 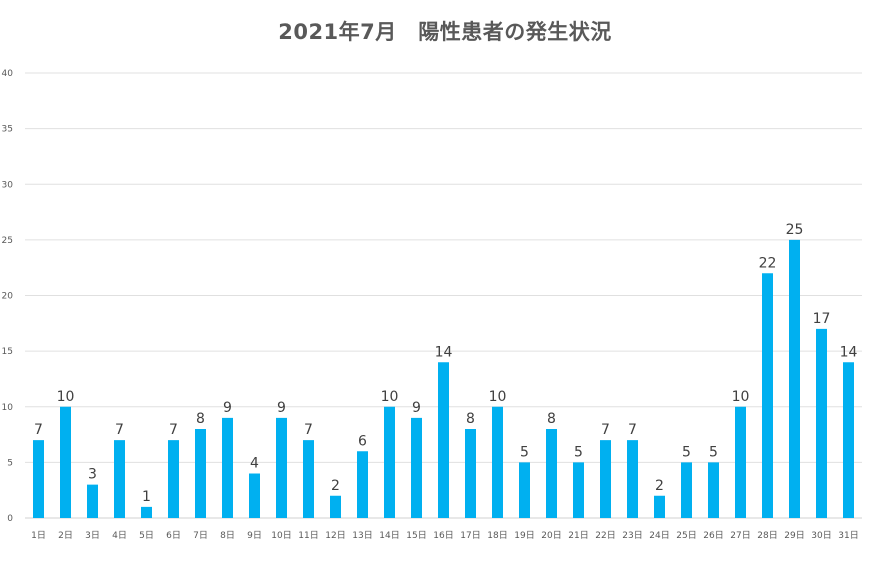 What do you see at coordinates (362, 484) in the screenshot?
I see `bar-13日` at bounding box center [362, 484].